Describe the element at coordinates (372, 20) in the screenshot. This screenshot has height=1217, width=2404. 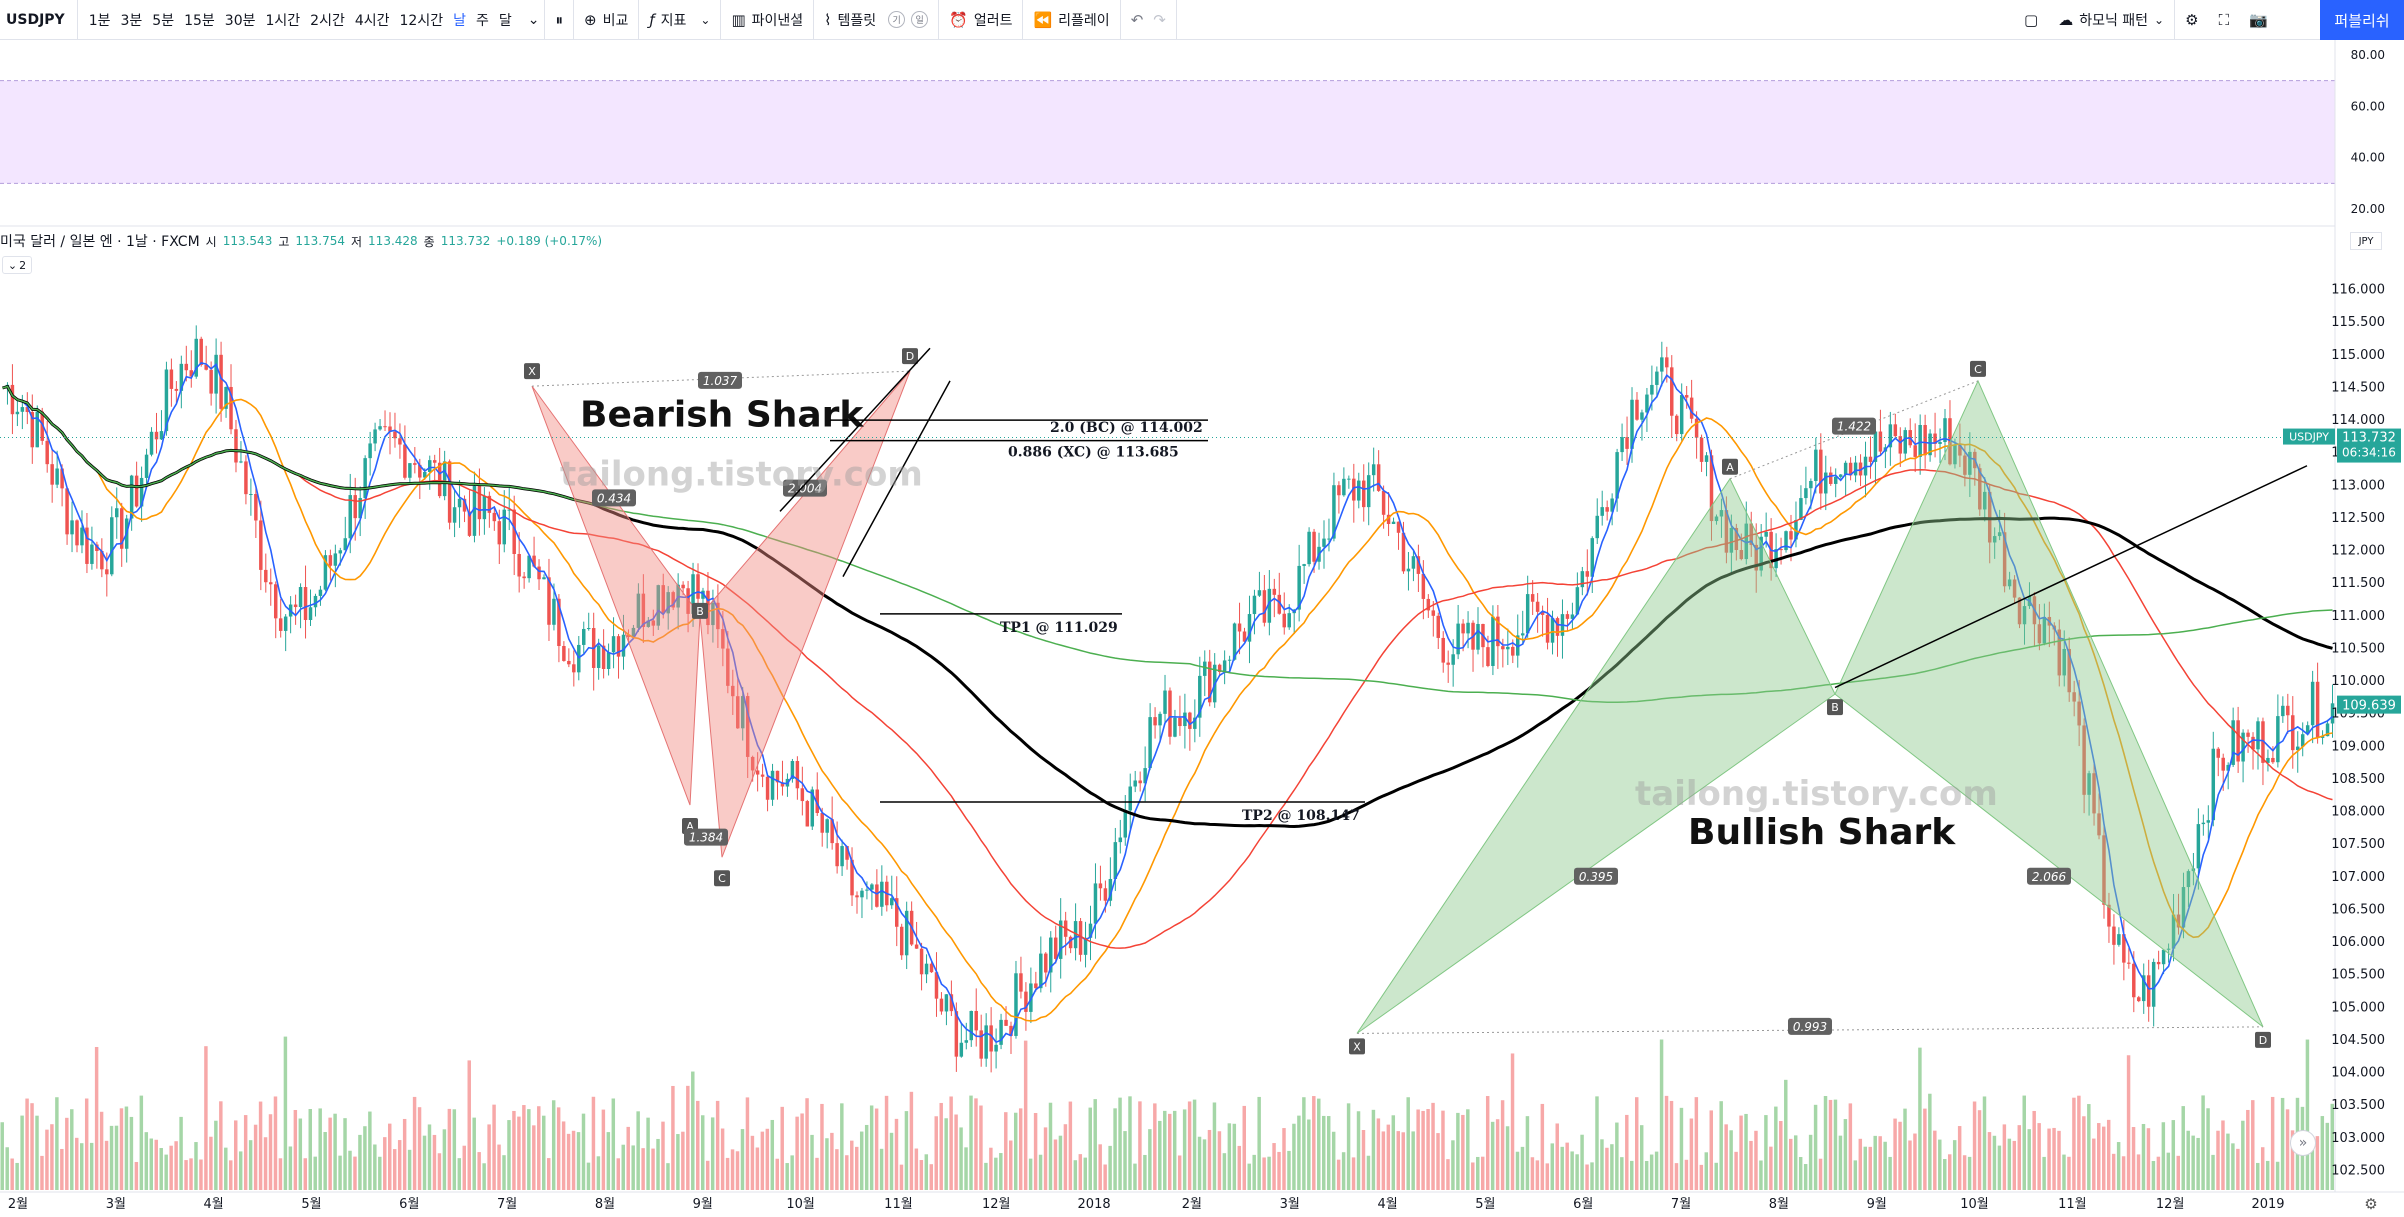
I see `interval-7: 4시간` at that location.